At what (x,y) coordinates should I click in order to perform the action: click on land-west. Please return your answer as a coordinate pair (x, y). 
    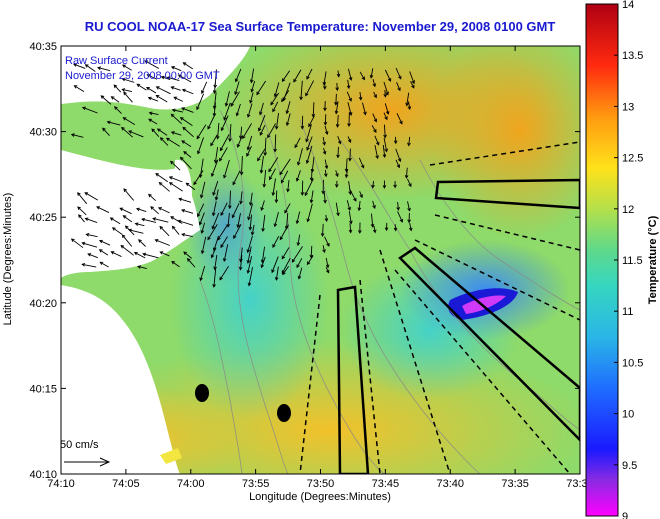
    Looking at the image, I should click on (130, 214).